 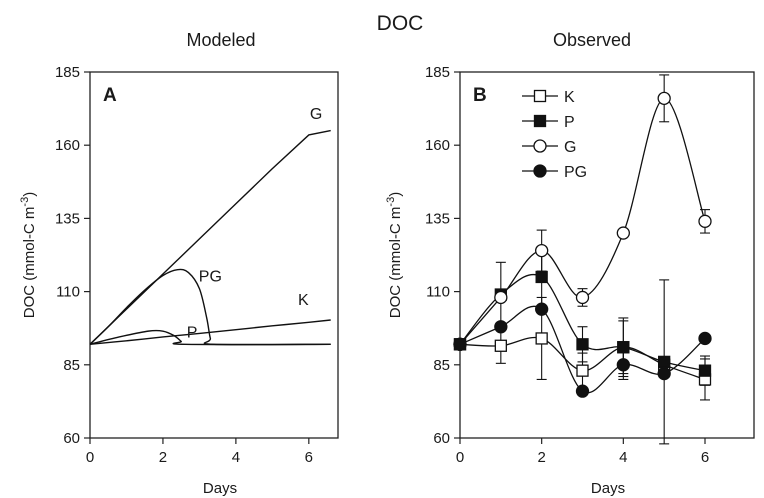 I want to click on panel-b-label: B, so click(x=480, y=95).